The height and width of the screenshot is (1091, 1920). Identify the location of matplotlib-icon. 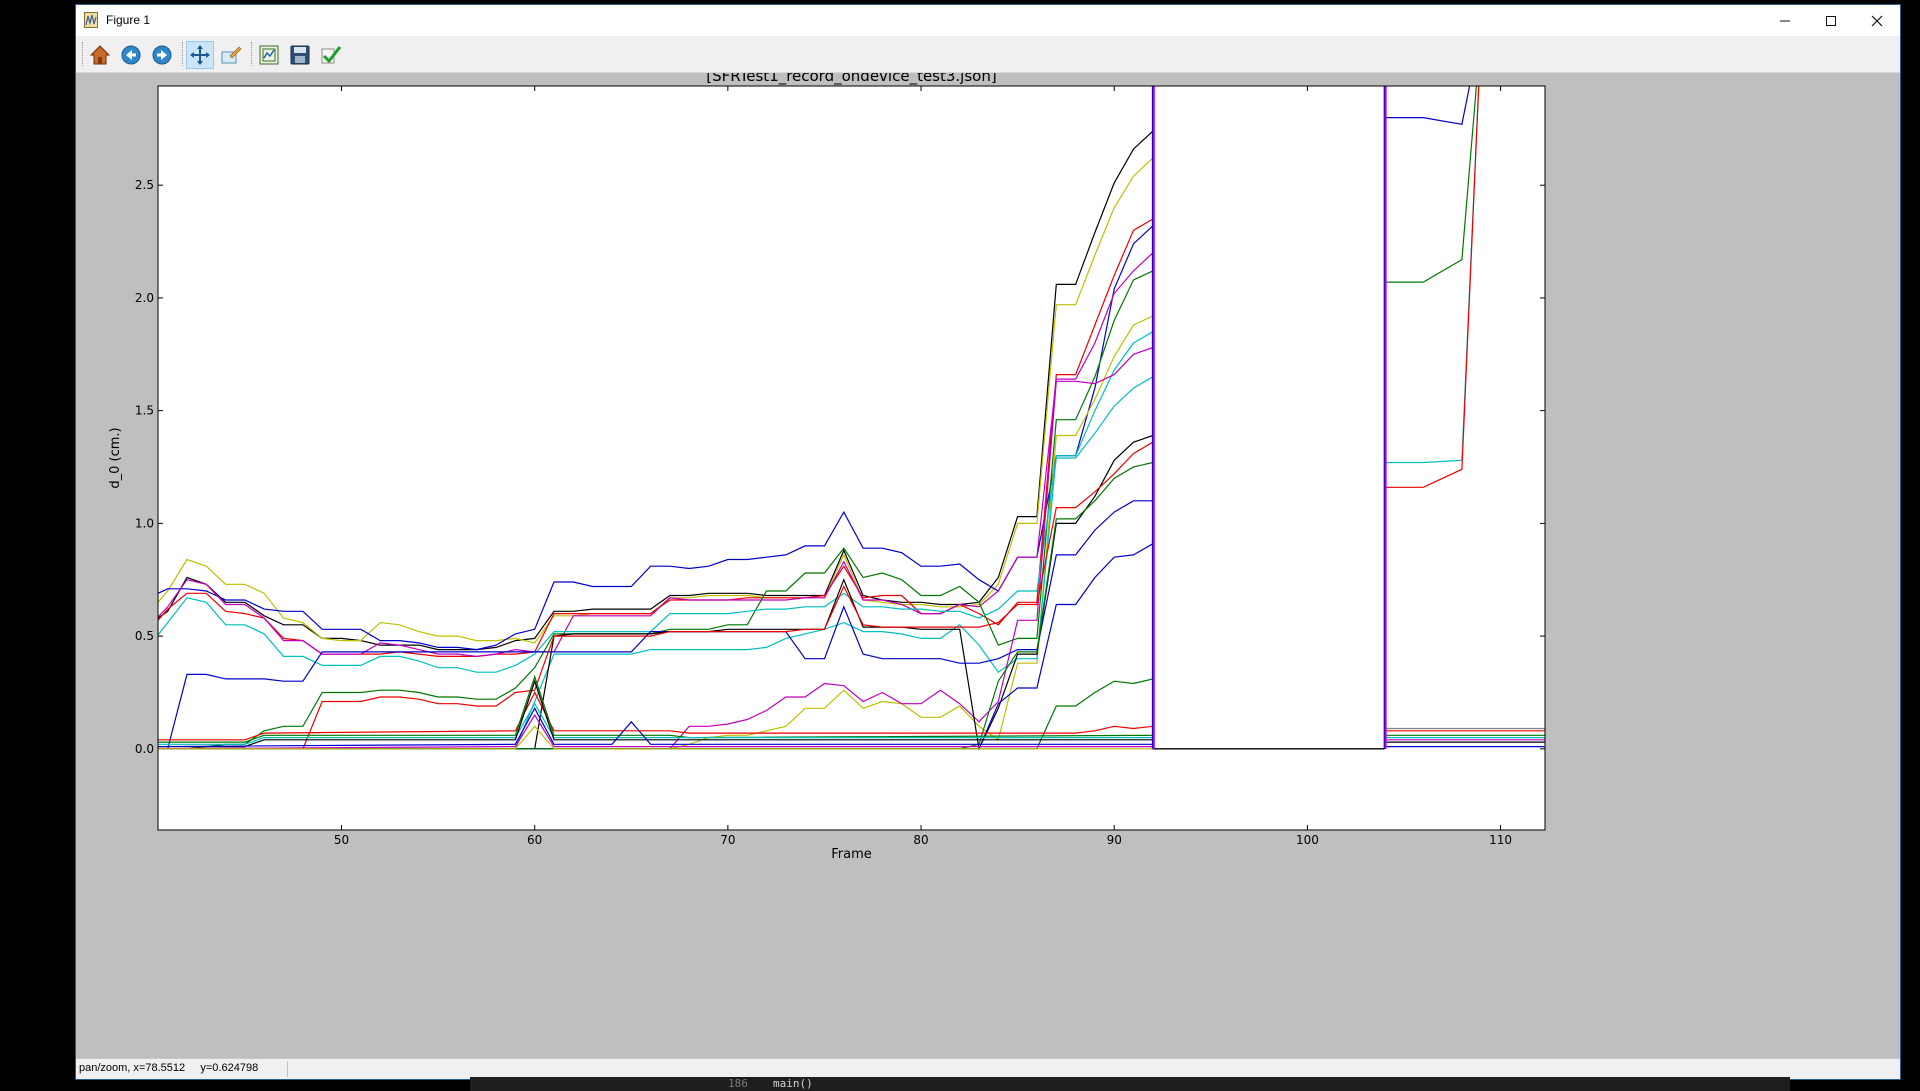
(91, 20).